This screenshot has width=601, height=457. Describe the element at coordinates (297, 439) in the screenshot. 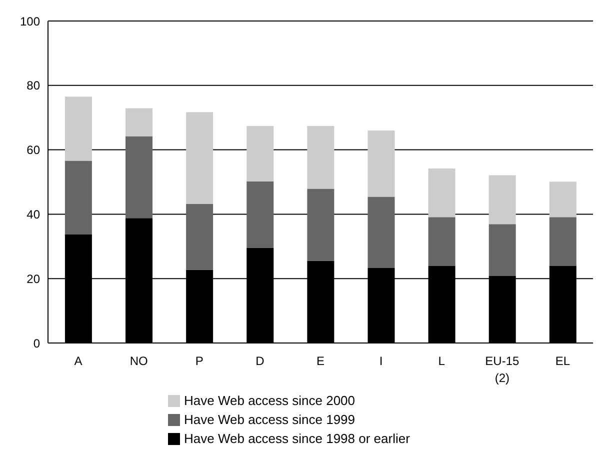

I see `legend-label: Have Web access since 1998 or earlier` at that location.